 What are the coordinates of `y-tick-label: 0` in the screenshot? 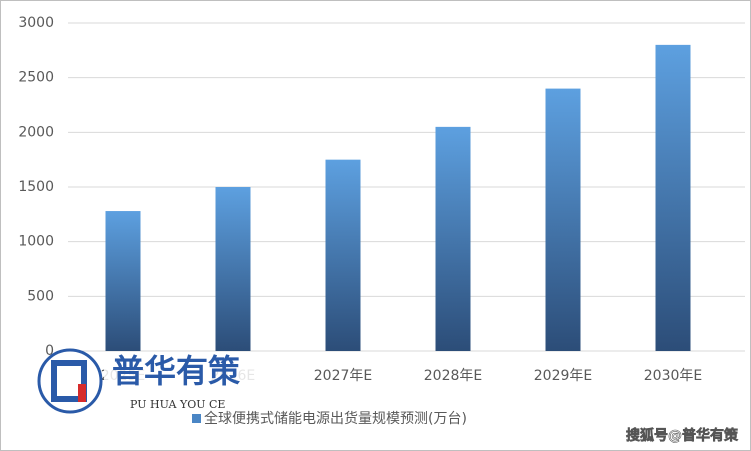 It's located at (49, 351).